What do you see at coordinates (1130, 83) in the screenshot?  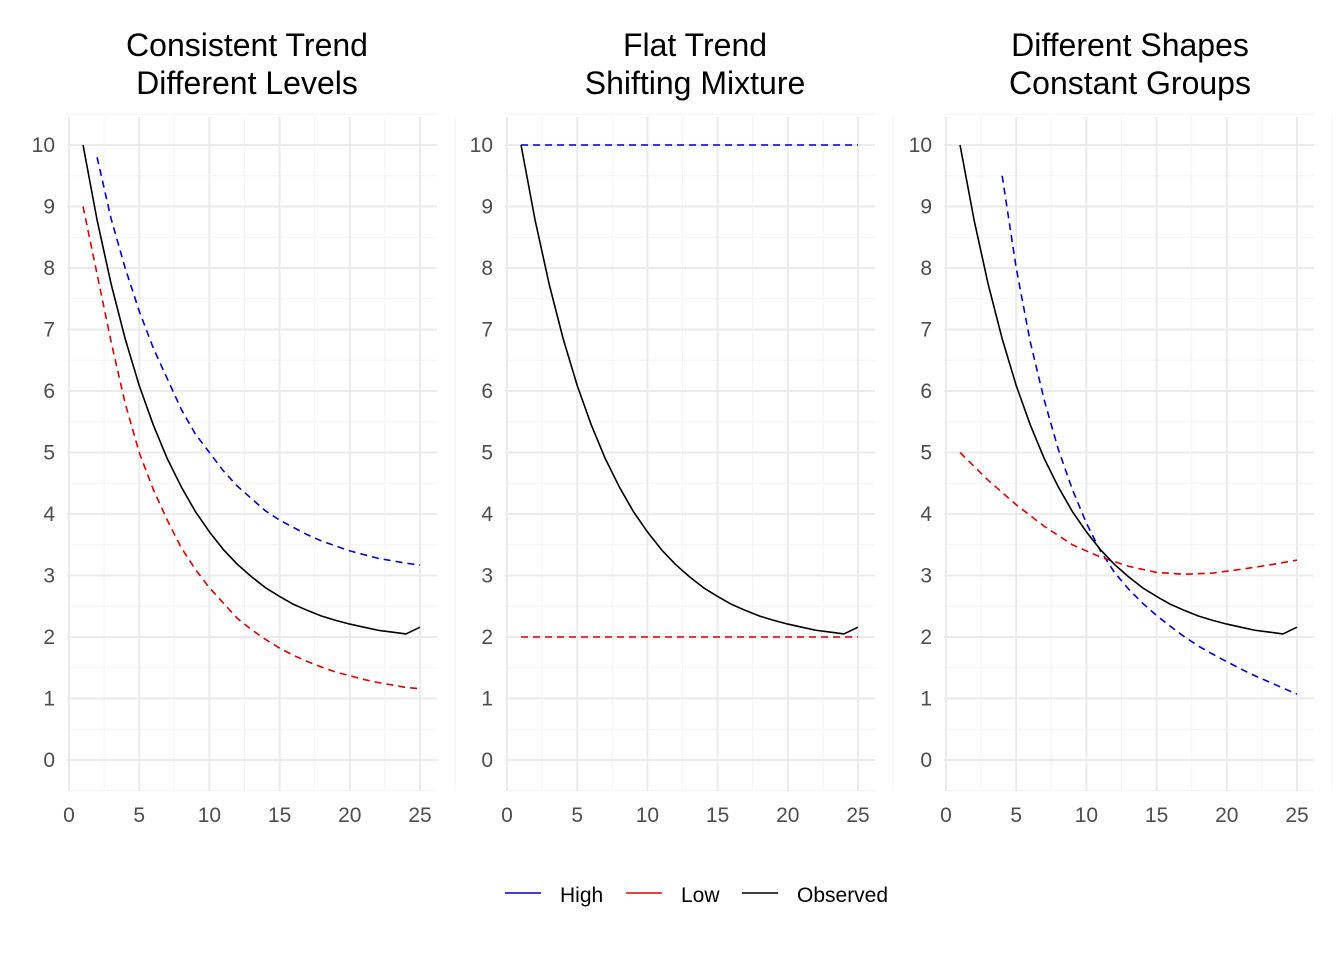 I see `panel-title-line: Constant Groups` at bounding box center [1130, 83].